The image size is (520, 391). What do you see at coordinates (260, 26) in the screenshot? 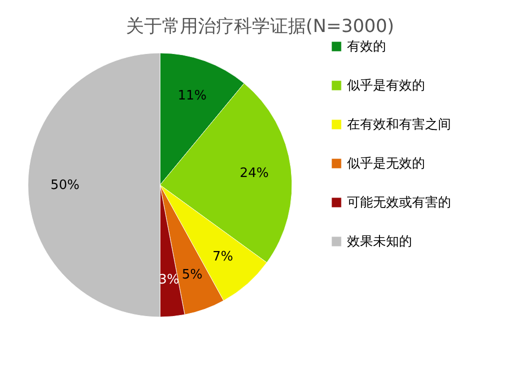
I see `chart-title: 关于常用治疗科学证据(N=3000)` at bounding box center [260, 26].